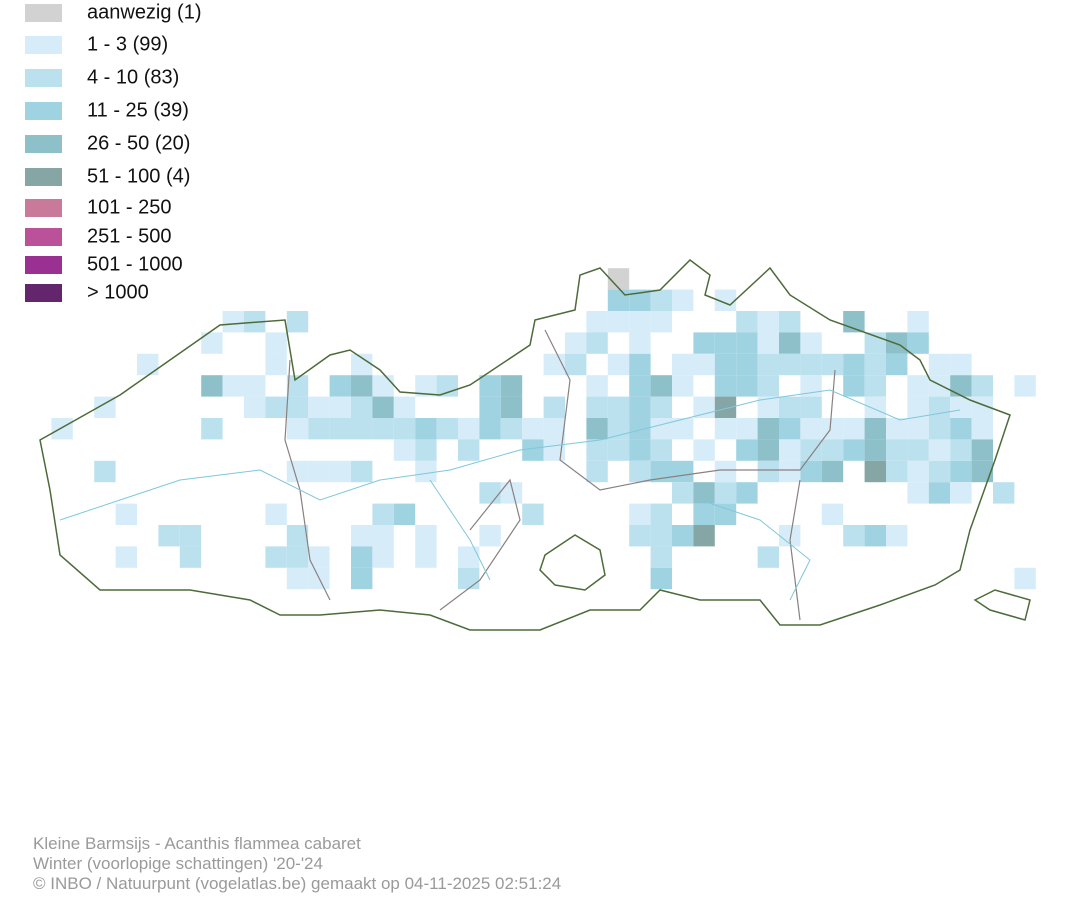 The width and height of the screenshot is (1074, 900). I want to click on legend-label: 4 - 10 (83), so click(133, 77).